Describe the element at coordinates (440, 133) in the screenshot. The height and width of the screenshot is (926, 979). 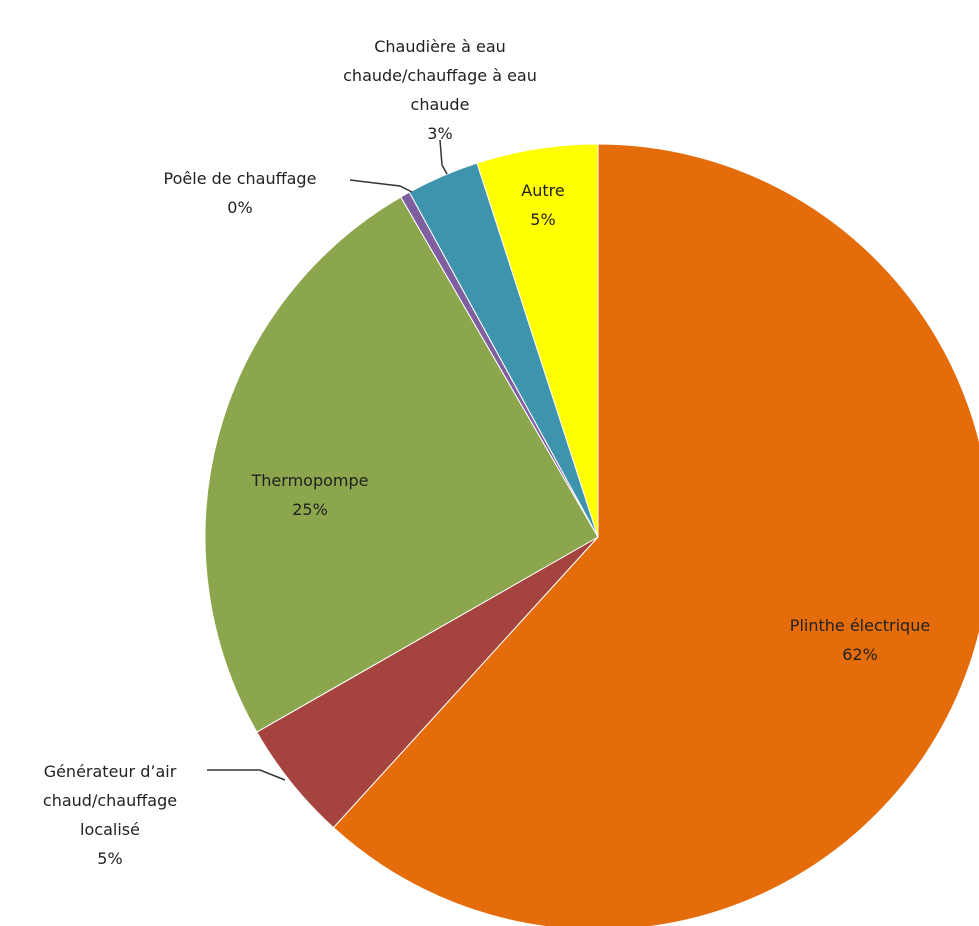
I see `value-label: 3%` at that location.